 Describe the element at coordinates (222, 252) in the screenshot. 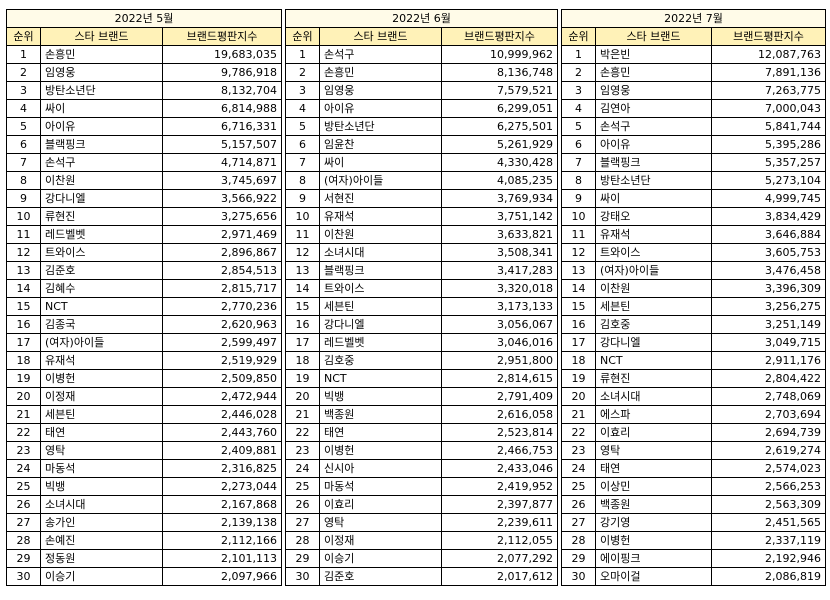

I see `index-value-cell: 2,896,867` at that location.